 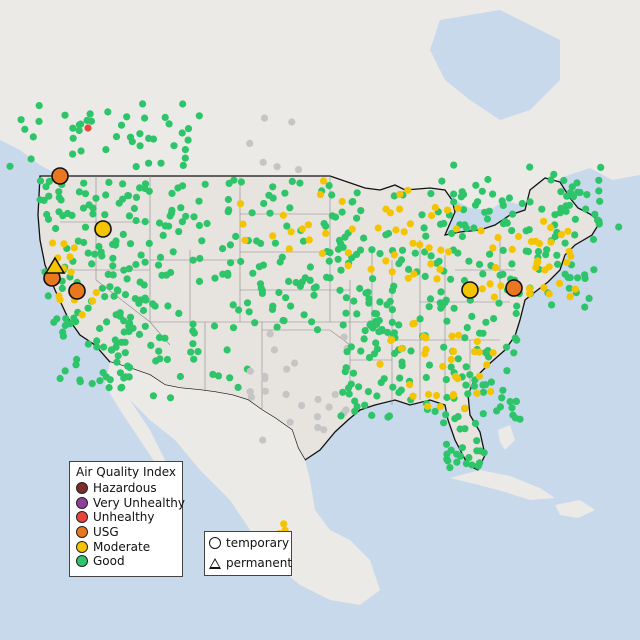 What do you see at coordinates (506, 437) in the screenshot?
I see `bahamas` at bounding box center [506, 437].